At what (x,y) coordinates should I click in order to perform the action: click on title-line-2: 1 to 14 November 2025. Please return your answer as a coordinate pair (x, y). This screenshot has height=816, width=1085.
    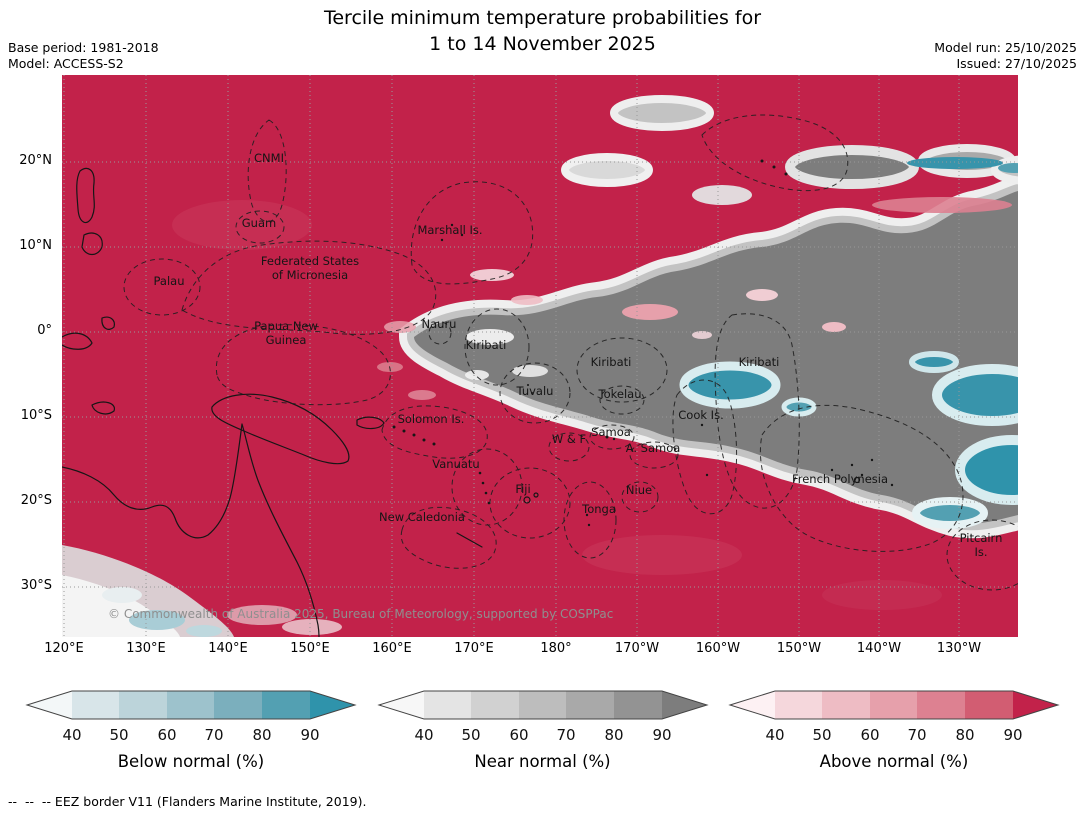
    Looking at the image, I should click on (542, 43).